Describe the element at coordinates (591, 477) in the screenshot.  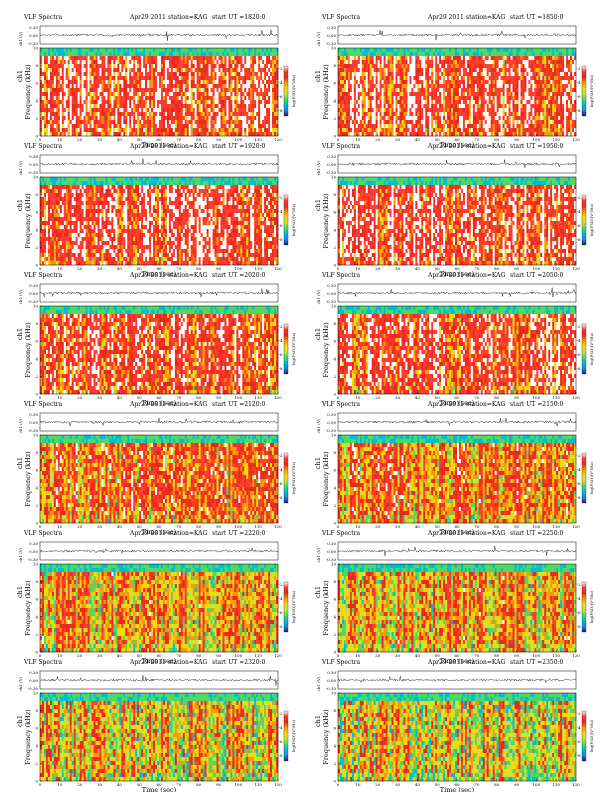
I see `colorbar-label: log(PSD)(V²/Hz)` at that location.